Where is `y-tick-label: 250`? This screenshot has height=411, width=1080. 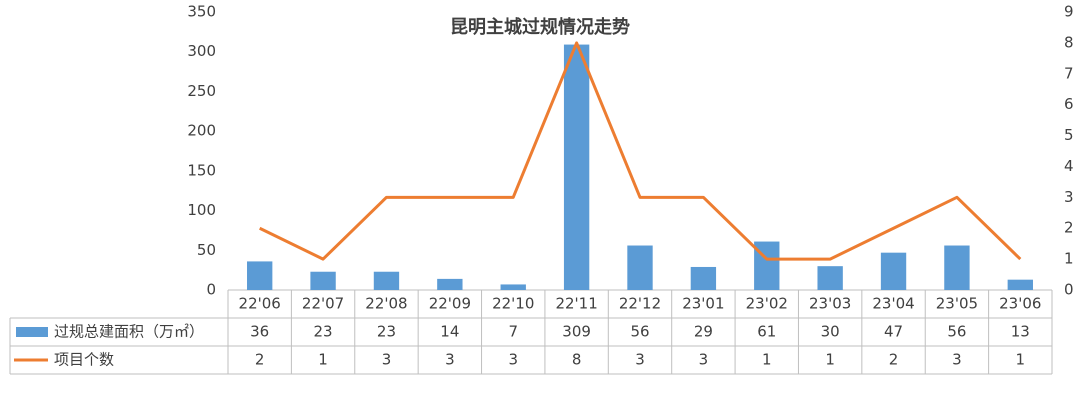
y-tick-label: 250 is located at coordinates (201, 91).